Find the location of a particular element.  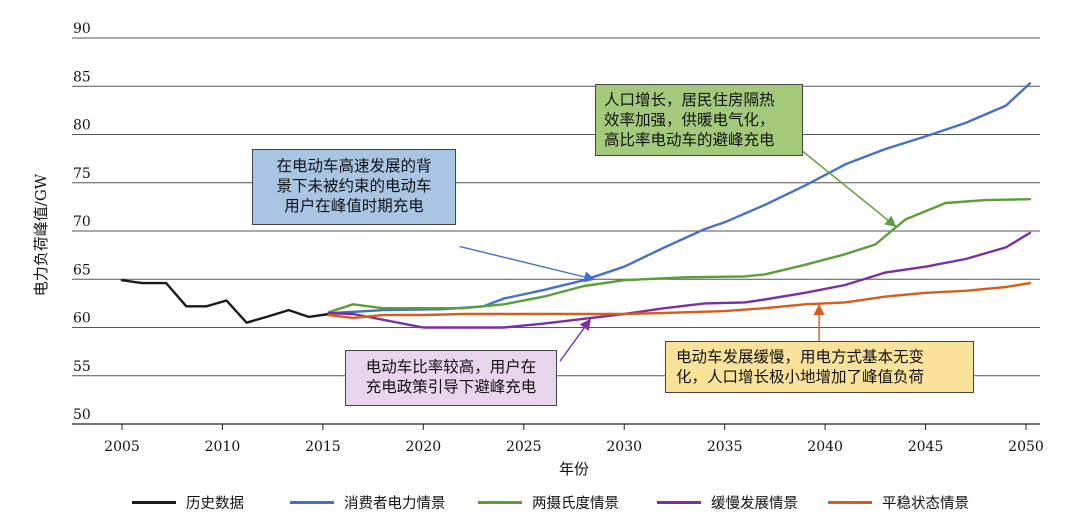

annotation-line: 景下未被约束的电动车 is located at coordinates (354, 186).